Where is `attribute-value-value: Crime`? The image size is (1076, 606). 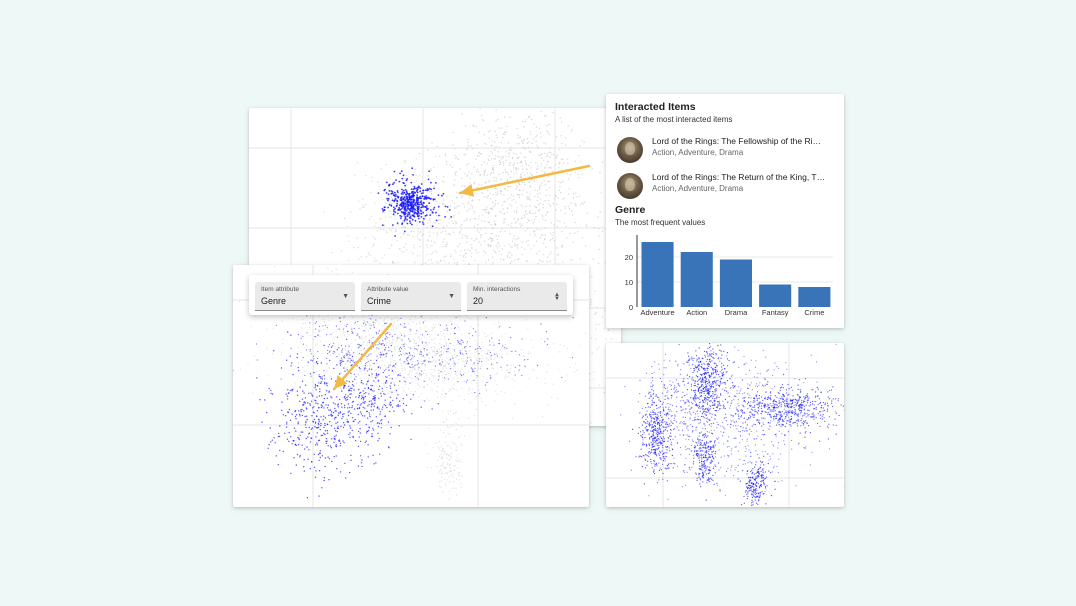
attribute-value-value: Crime is located at coordinates (379, 301).